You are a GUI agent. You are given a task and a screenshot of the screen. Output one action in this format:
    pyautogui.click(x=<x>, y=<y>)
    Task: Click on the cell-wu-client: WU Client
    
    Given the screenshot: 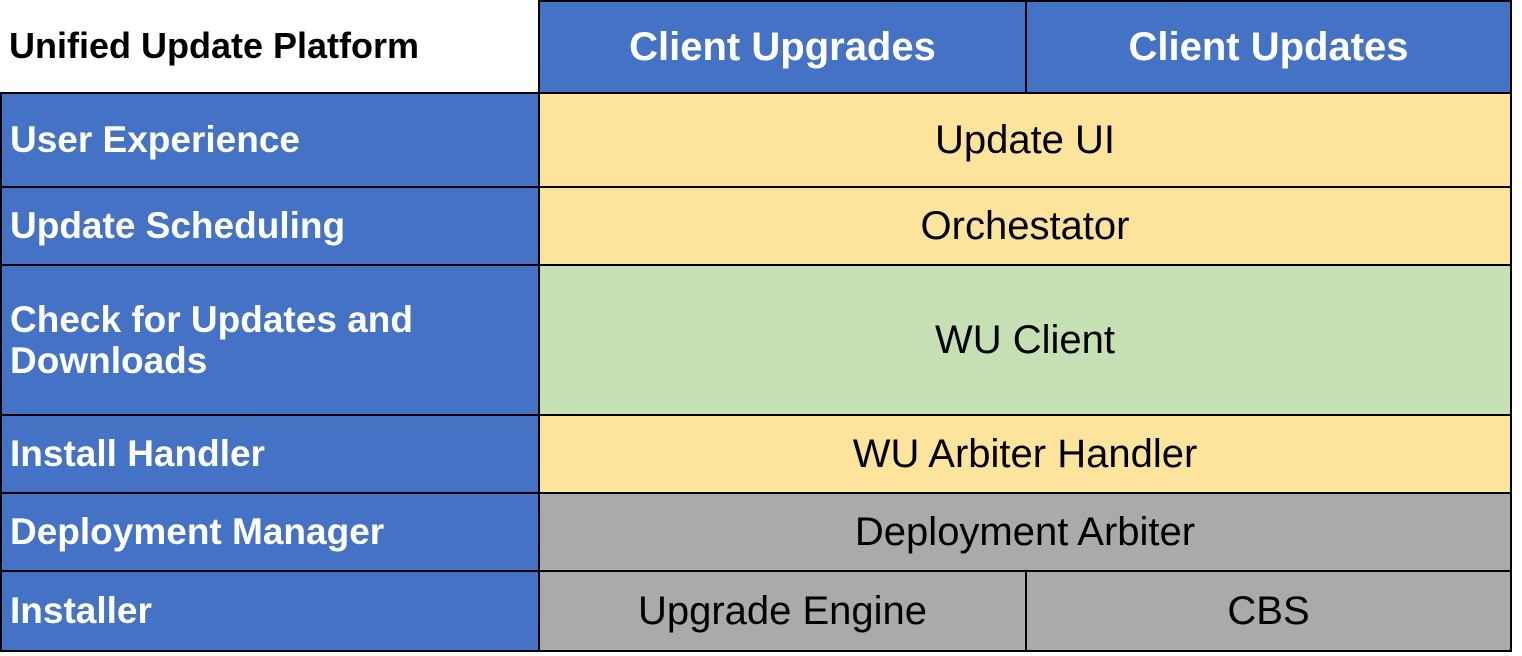 What is the action you would take?
    pyautogui.click(x=1025, y=340)
    